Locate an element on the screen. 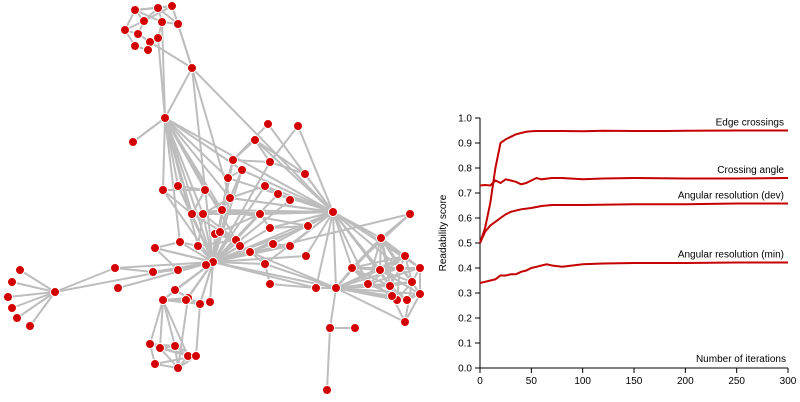 The width and height of the screenshot is (800, 402). series-label: Angular resolution (dev) is located at coordinates (731, 196).